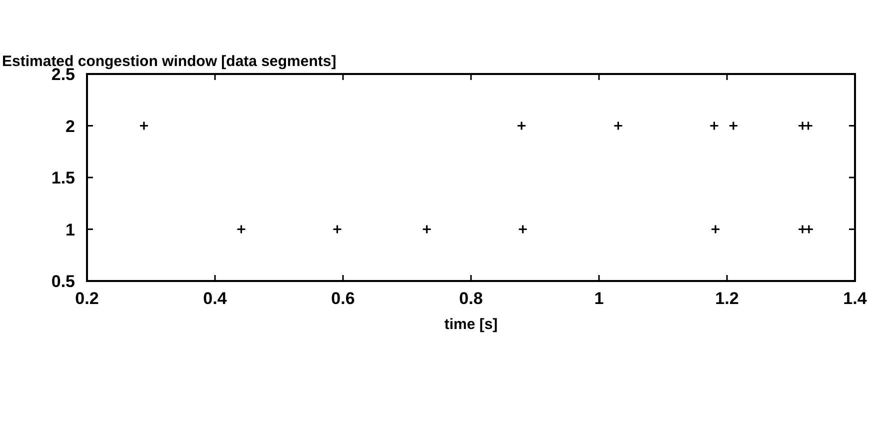 This screenshot has width=879, height=446. What do you see at coordinates (471, 324) in the screenshot?
I see `x-axis-title: time [s]` at bounding box center [471, 324].